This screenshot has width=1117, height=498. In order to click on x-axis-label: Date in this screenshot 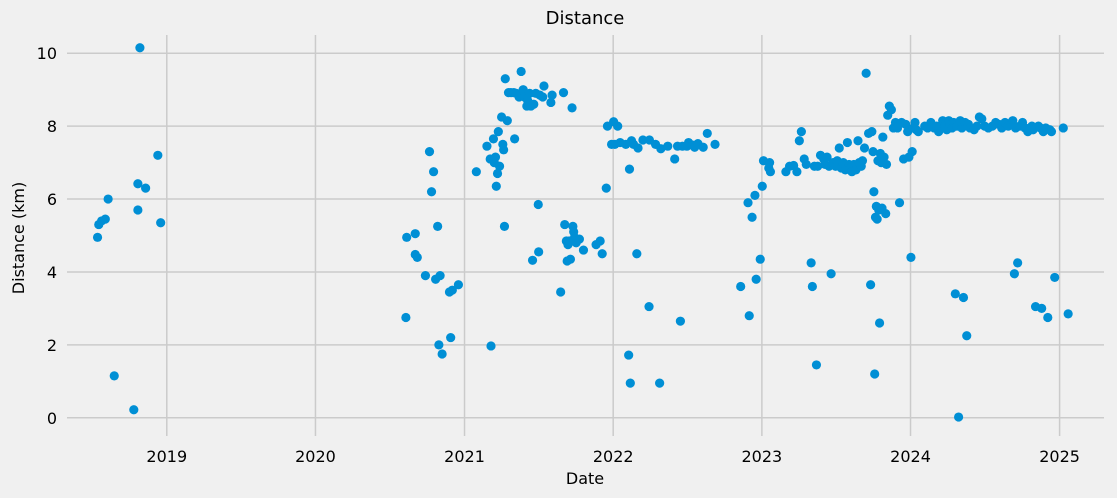, I will do `click(585, 478)`.